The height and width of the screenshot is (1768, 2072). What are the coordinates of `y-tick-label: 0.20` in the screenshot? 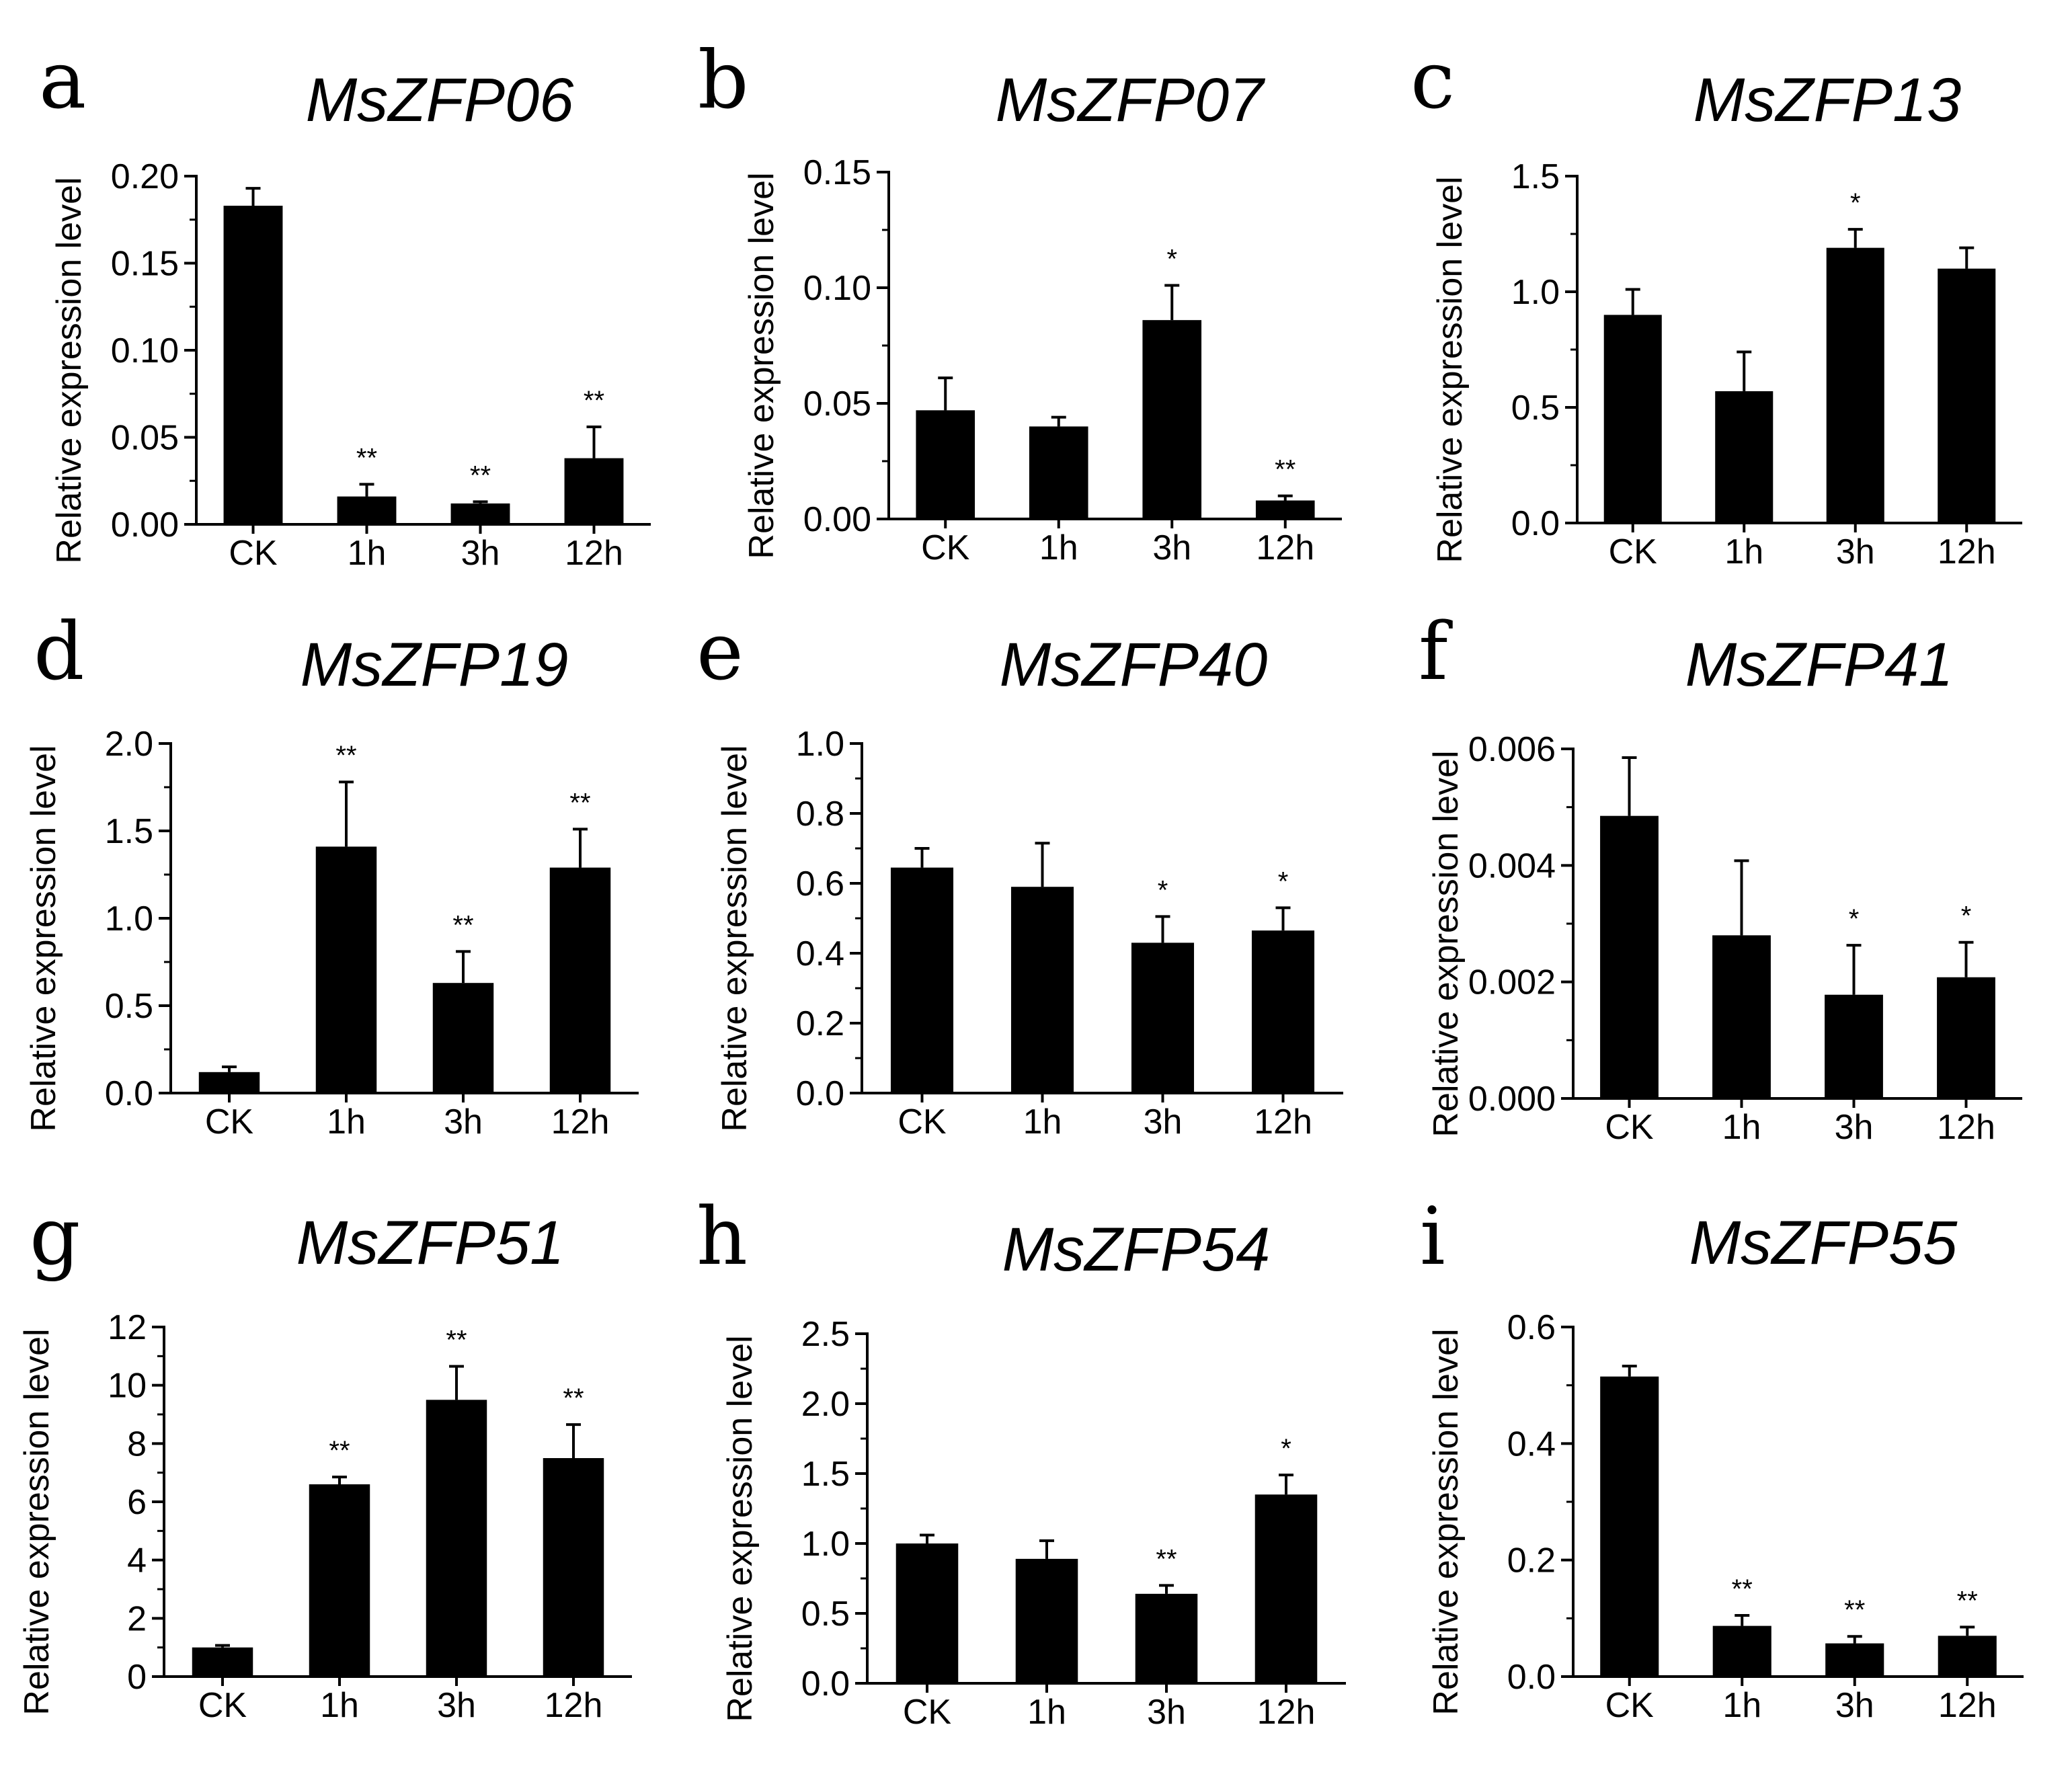 It's located at (145, 176).